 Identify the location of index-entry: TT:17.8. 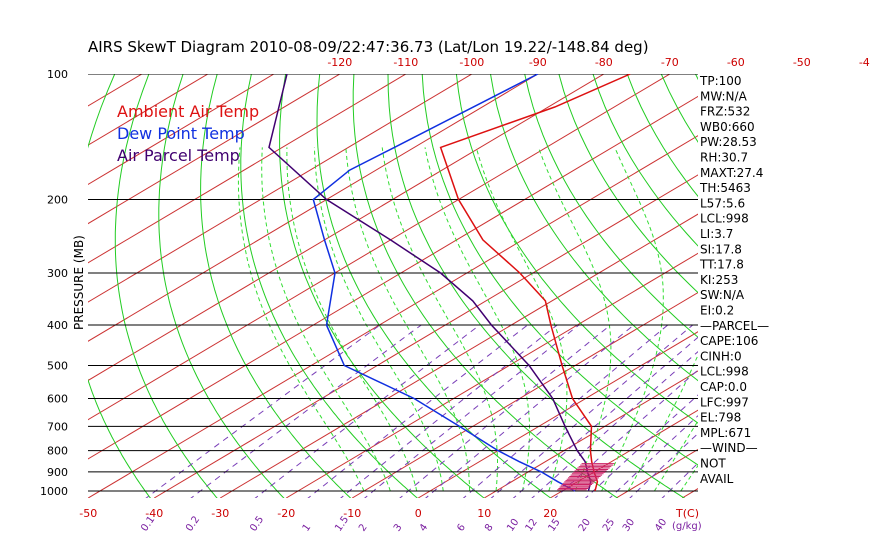
(721, 265).